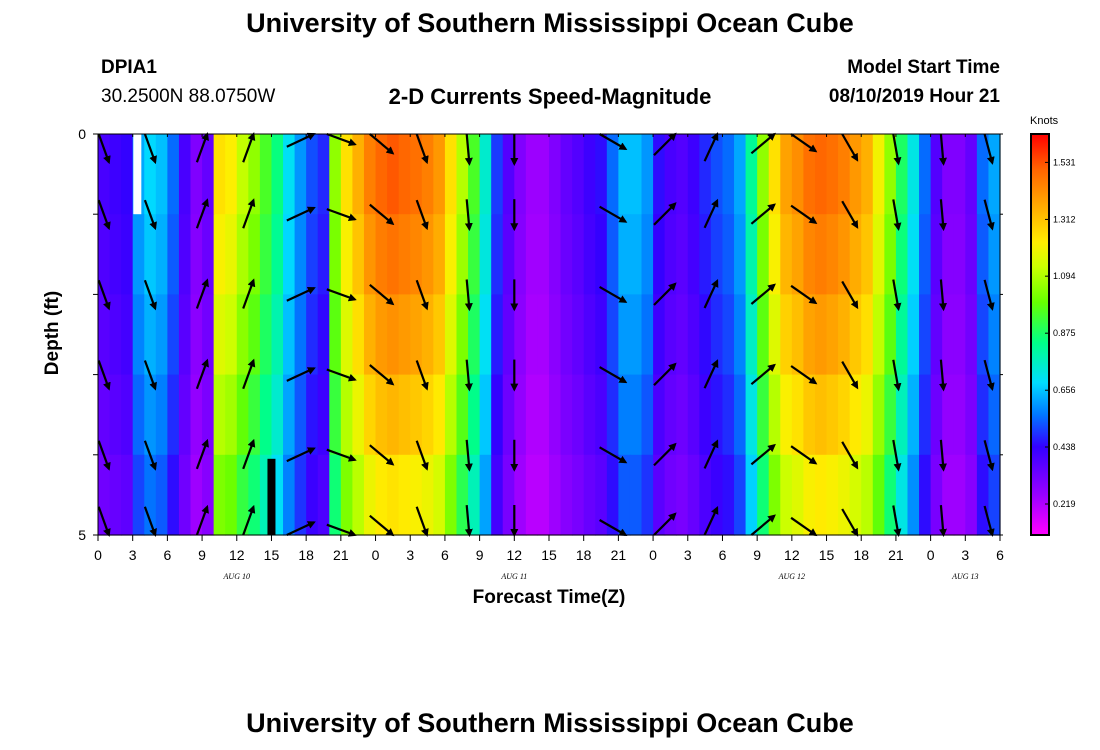  What do you see at coordinates (896, 555) in the screenshot?
I see `x-tick-label: 21` at bounding box center [896, 555].